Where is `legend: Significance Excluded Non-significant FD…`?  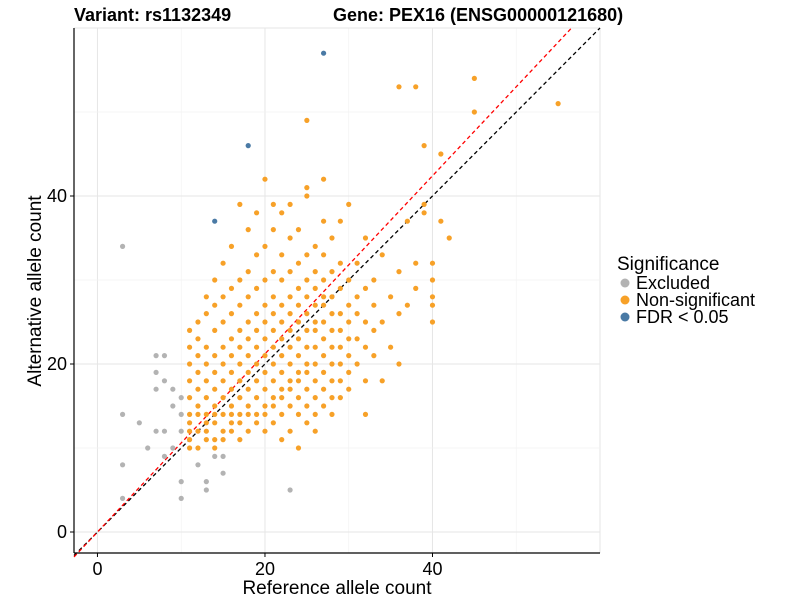 legend: Significance Excluded Non-significant FD… is located at coordinates (686, 290).